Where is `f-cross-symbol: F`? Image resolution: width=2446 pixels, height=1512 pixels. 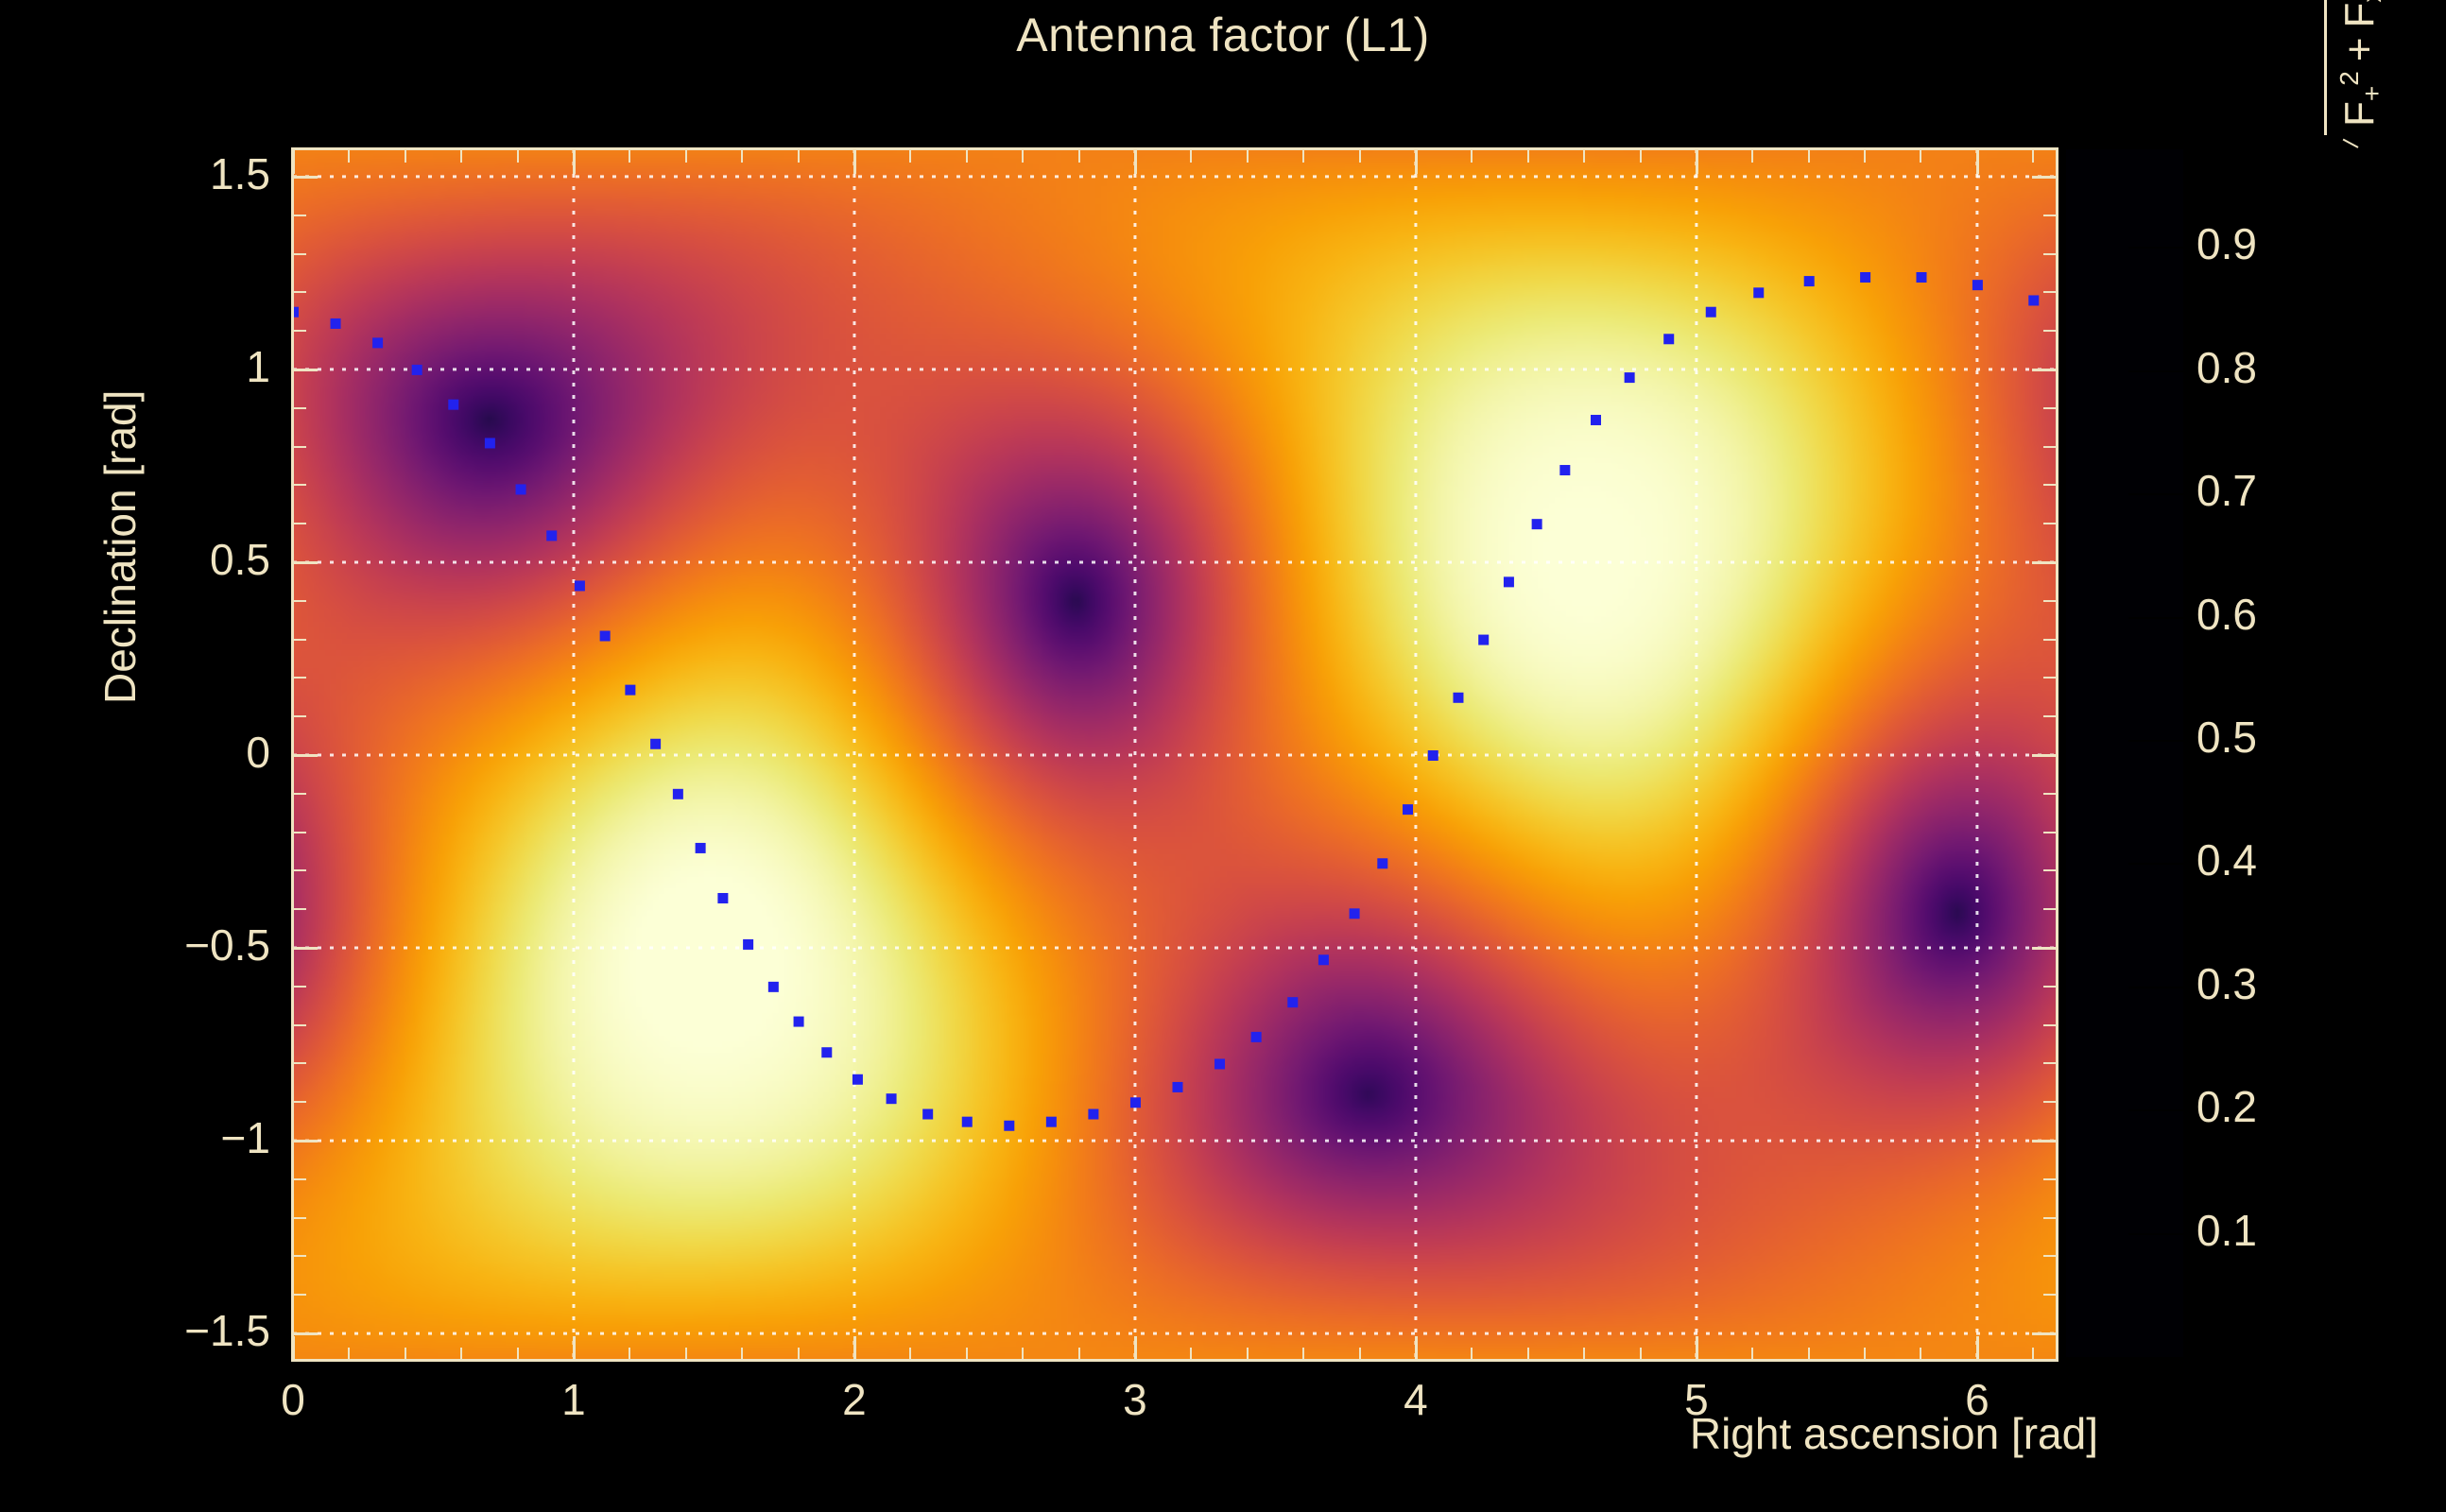
f-cross-symbol: F is located at coordinates (2359, 15).